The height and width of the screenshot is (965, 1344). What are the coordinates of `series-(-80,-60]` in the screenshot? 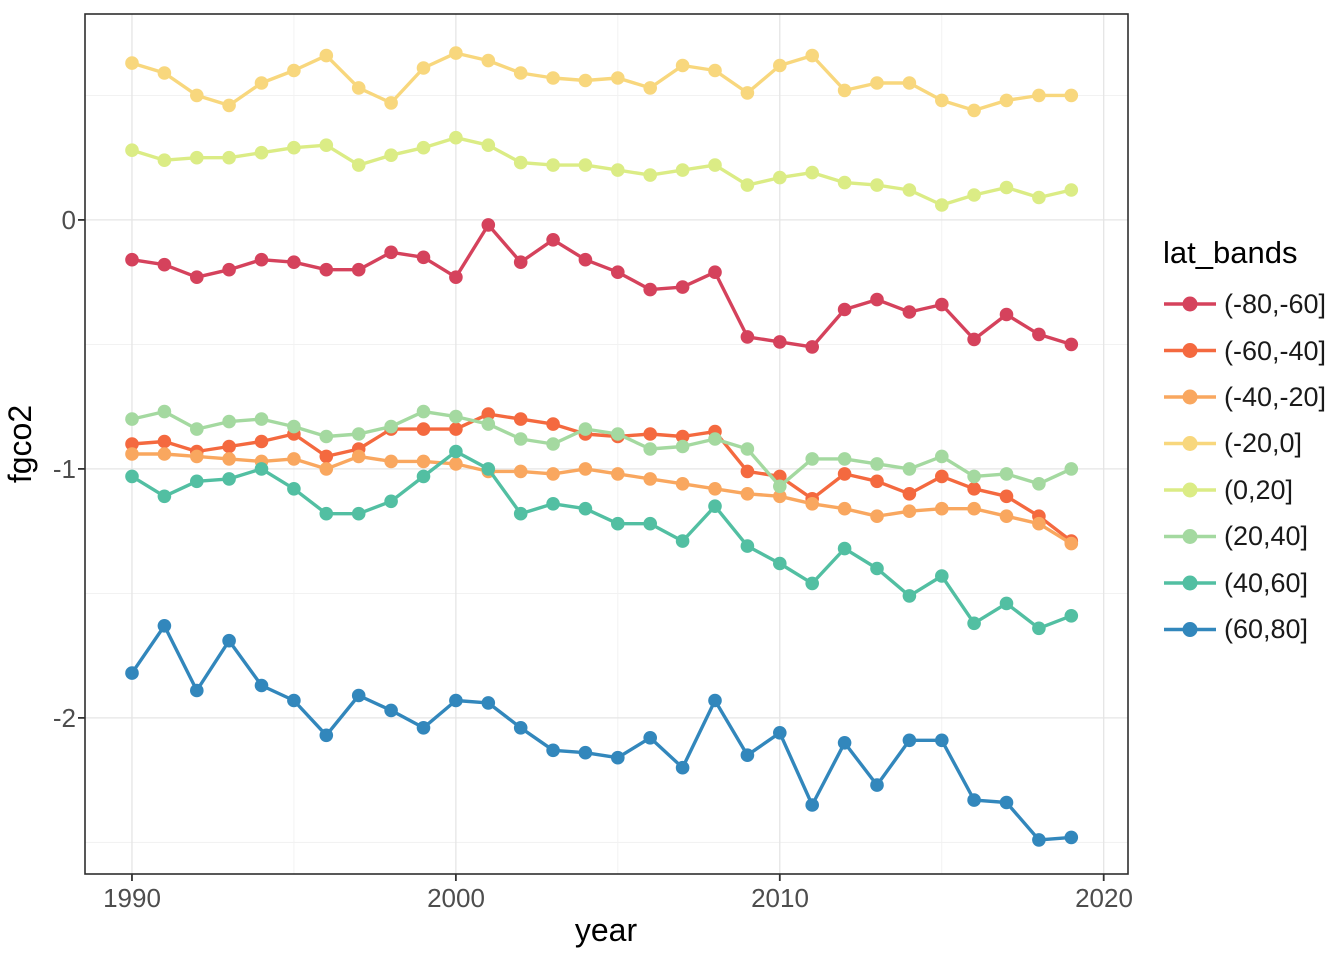 It's located at (602, 286).